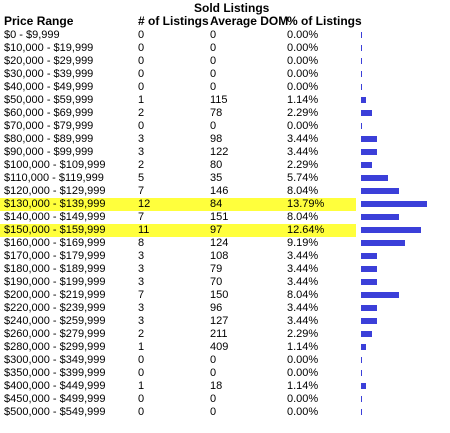 The height and width of the screenshot is (433, 450). What do you see at coordinates (232, 8) in the screenshot?
I see `report-title: Sold Listings` at bounding box center [232, 8].